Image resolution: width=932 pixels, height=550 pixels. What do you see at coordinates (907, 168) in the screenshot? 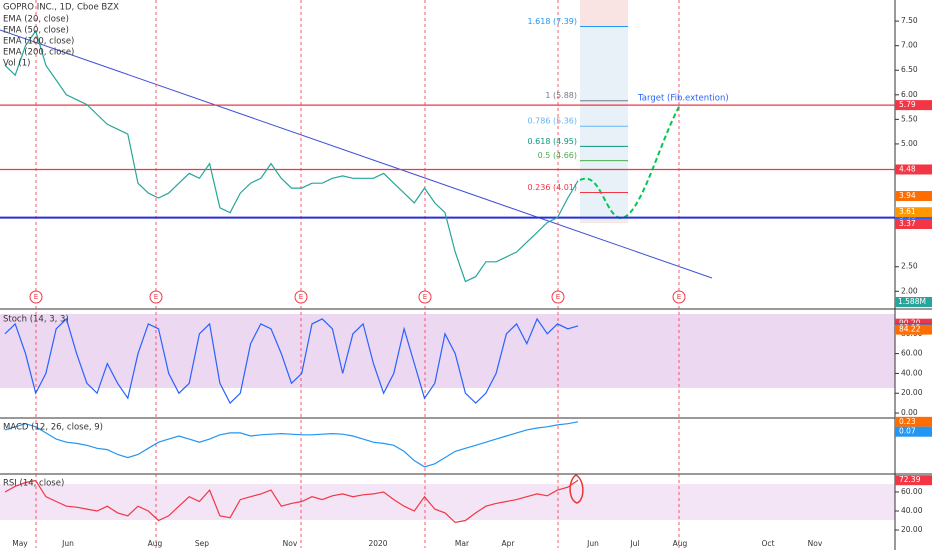
I see `price-tag-label: 4.48` at bounding box center [907, 168].